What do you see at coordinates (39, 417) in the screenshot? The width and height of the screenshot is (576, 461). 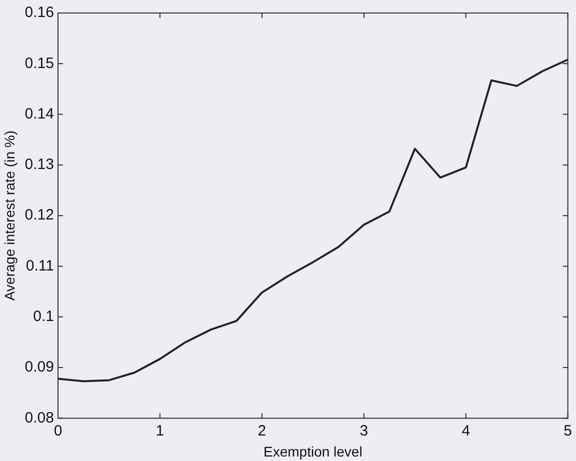 I see `y-tick-label: 0.08` at bounding box center [39, 417].